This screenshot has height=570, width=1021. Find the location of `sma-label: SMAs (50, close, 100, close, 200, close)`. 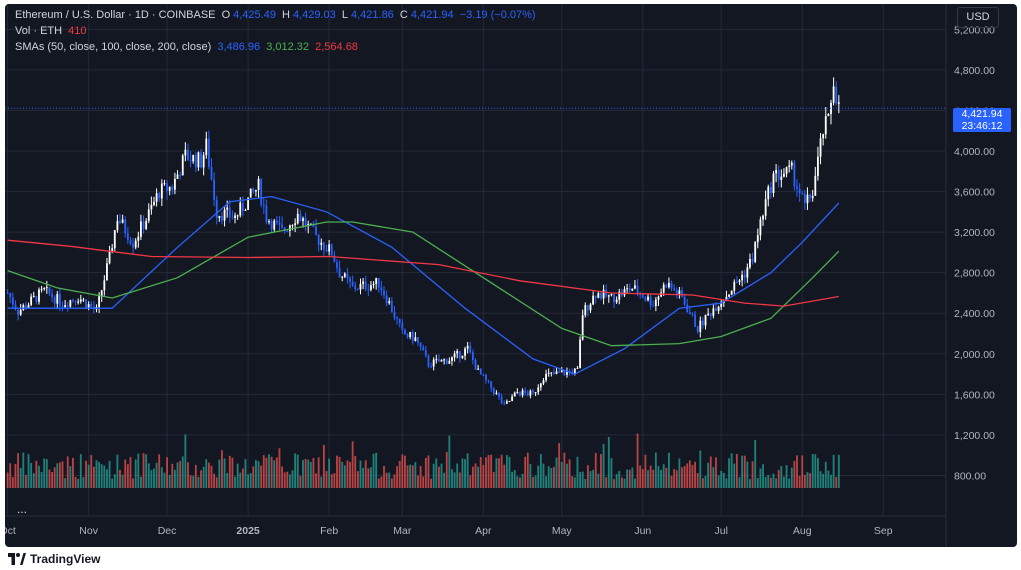

sma-label: SMAs (50, close, 100, close, 200, close) is located at coordinates (113, 47).